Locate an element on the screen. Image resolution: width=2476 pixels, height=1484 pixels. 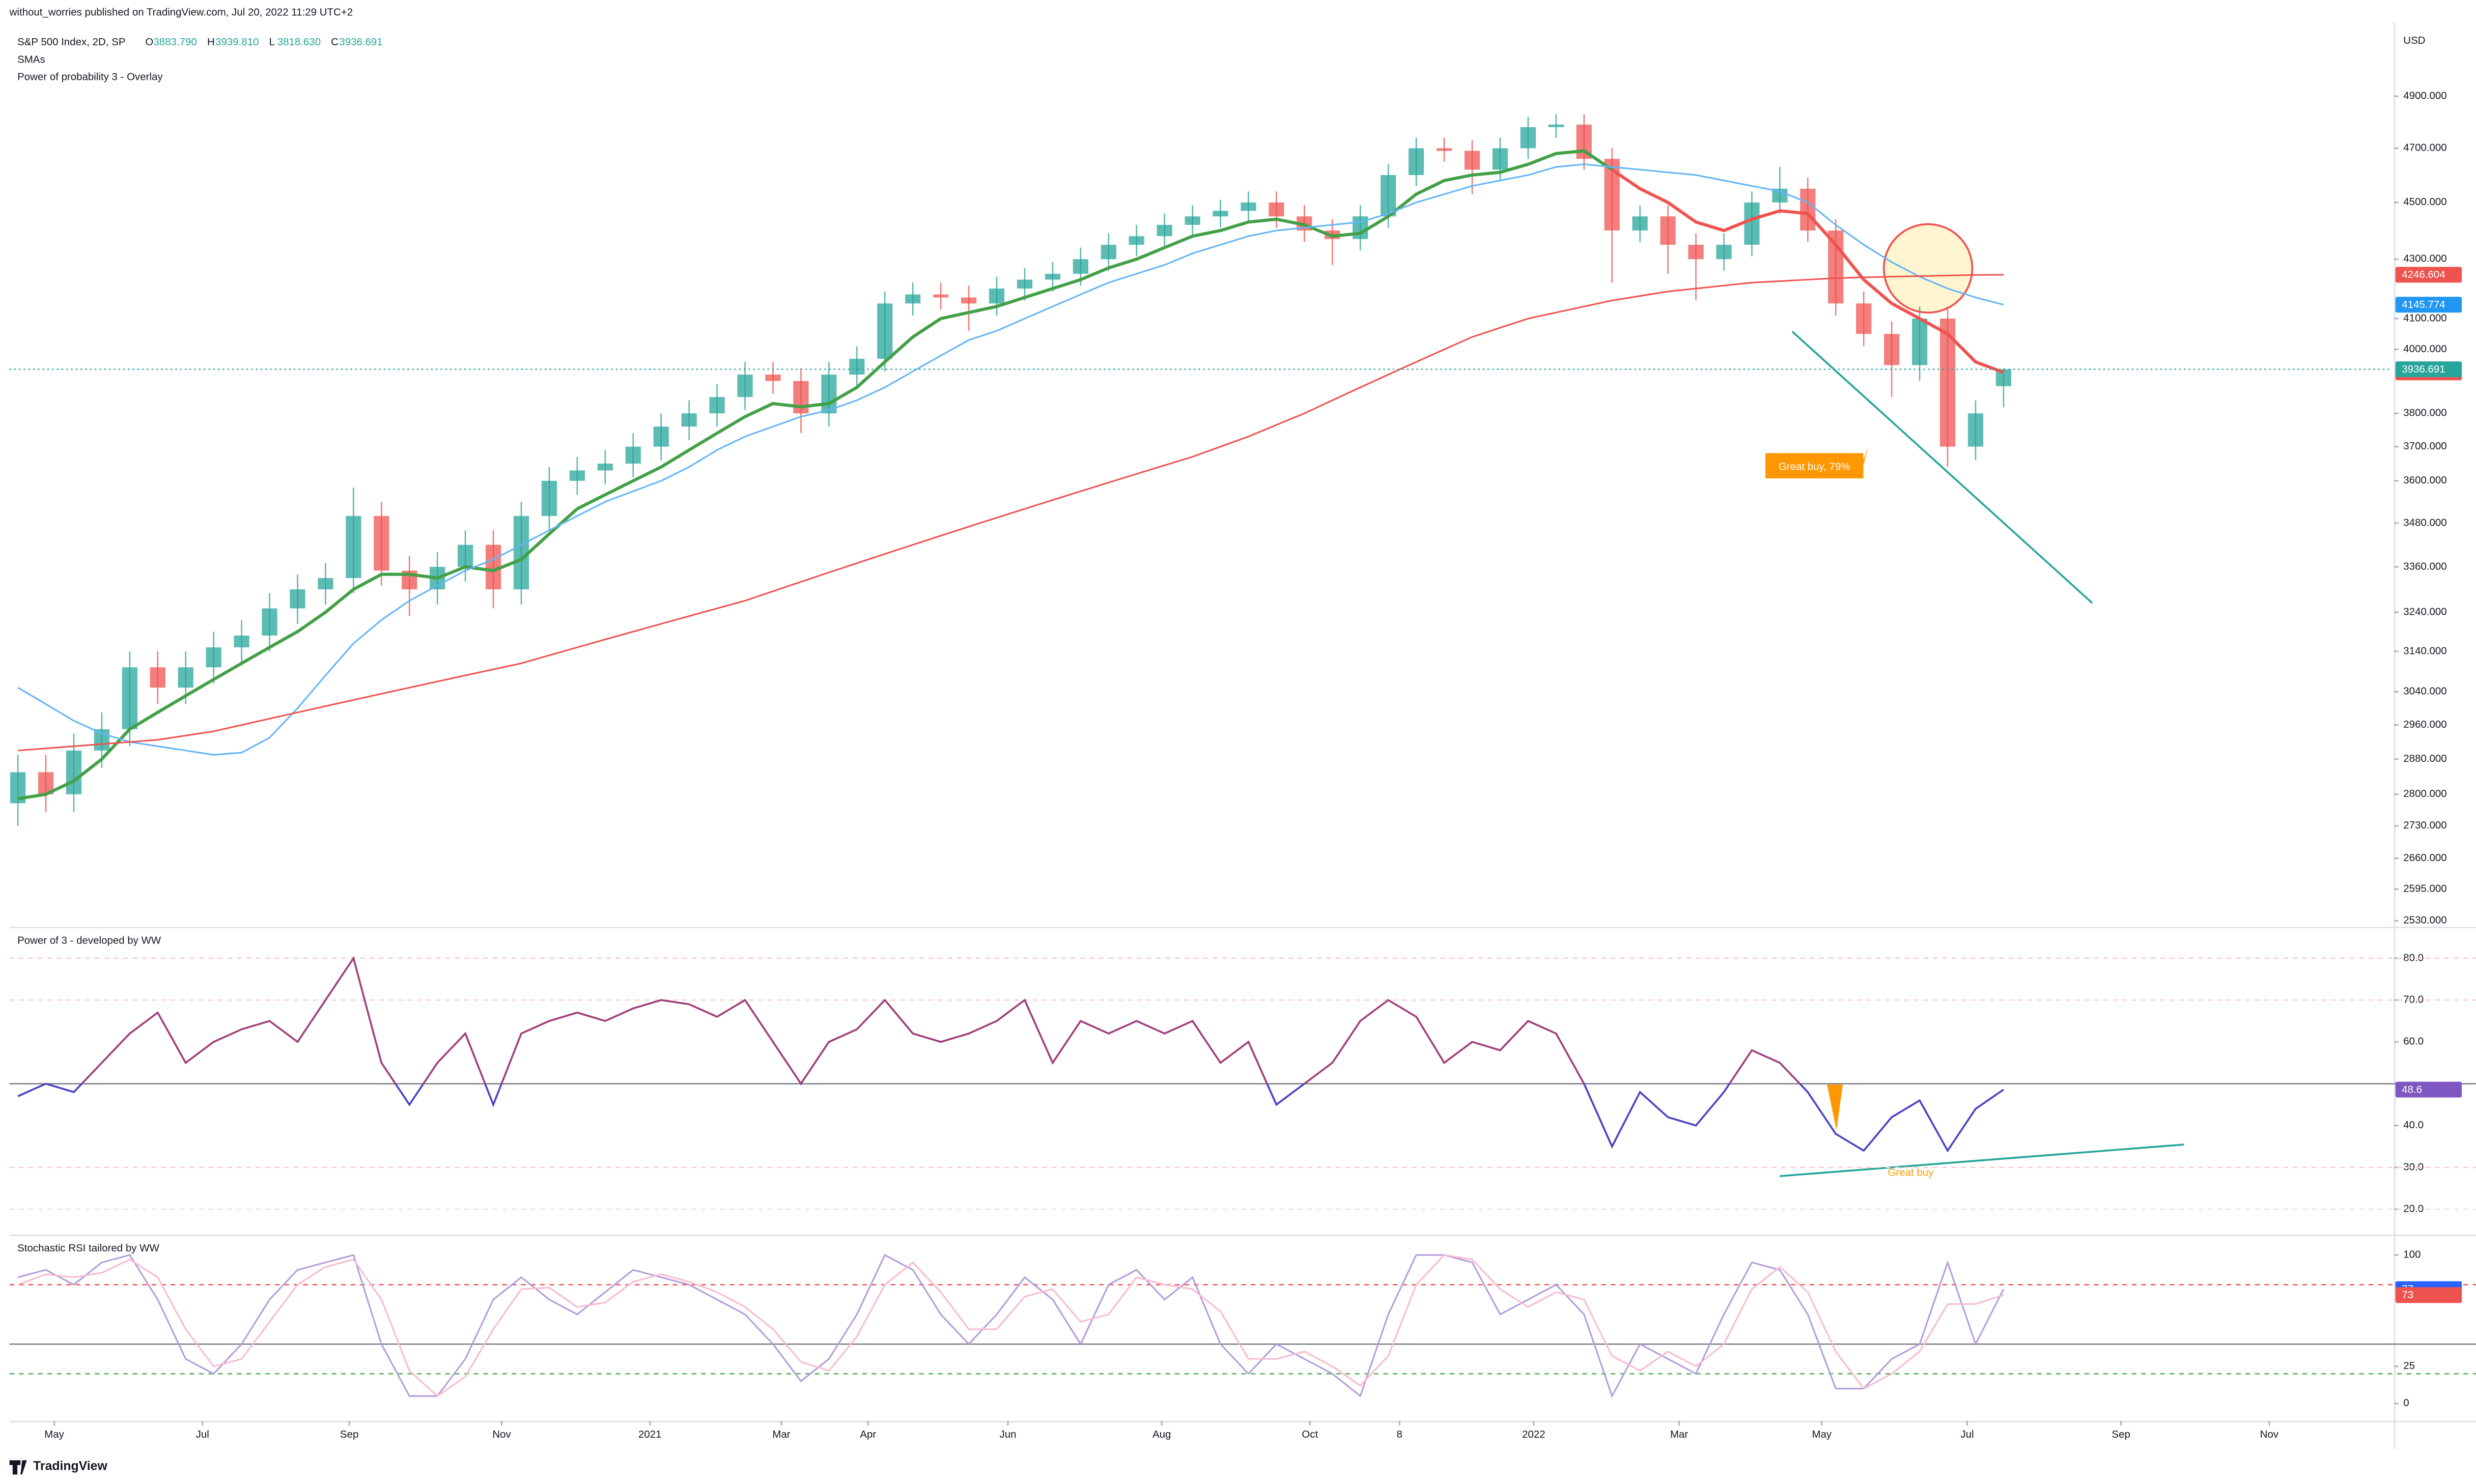
y-tick-label: 3240.000 is located at coordinates (2424, 612).